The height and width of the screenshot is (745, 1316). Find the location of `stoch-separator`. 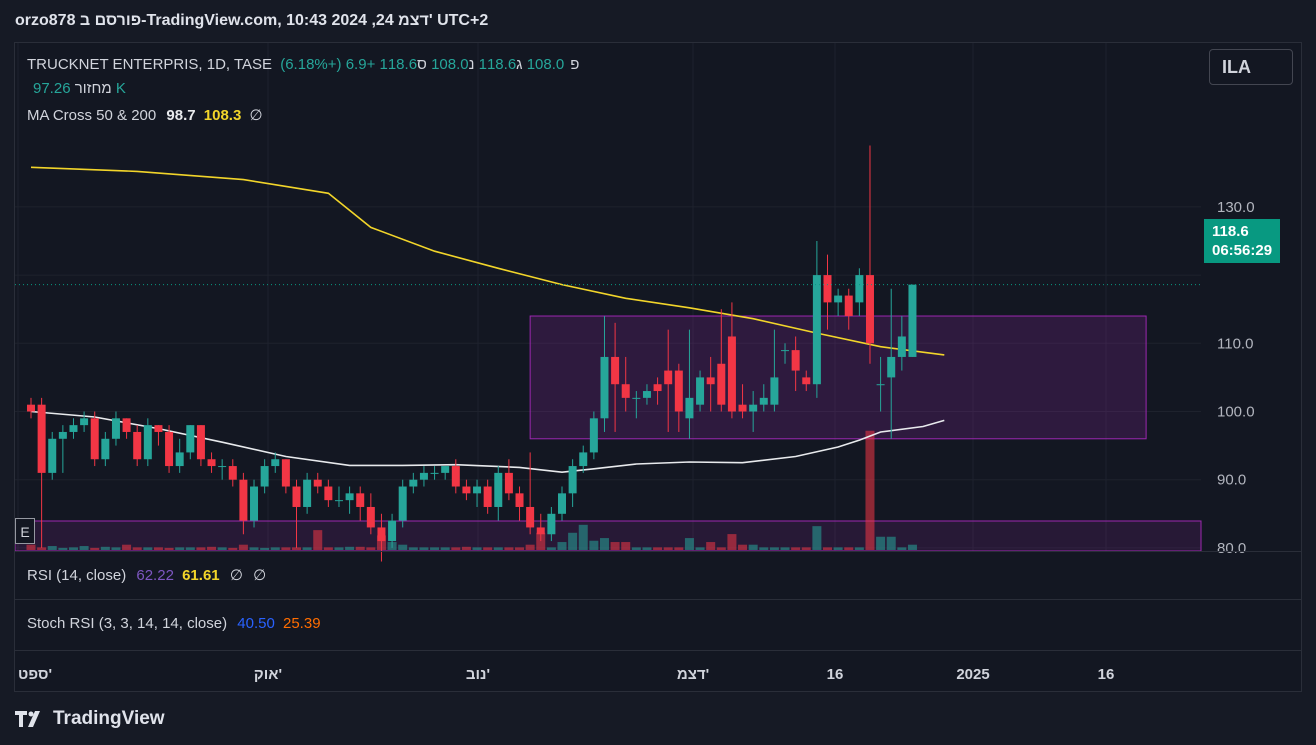

stoch-separator is located at coordinates (658, 599).